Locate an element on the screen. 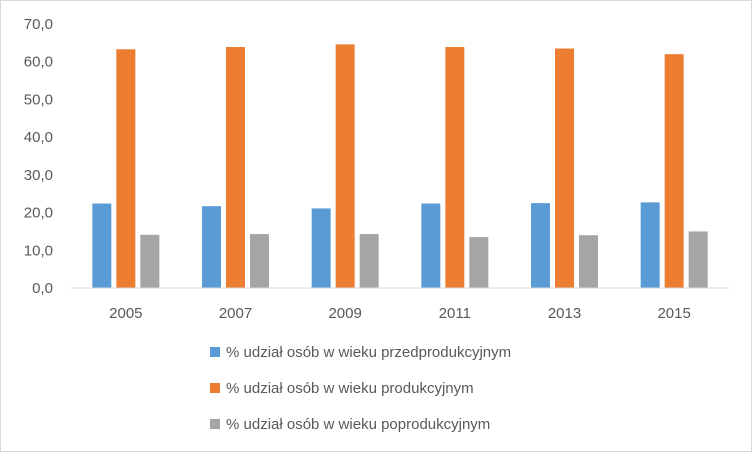 This screenshot has width=752, height=456. y-tick-label: 20,0 is located at coordinates (38, 213).